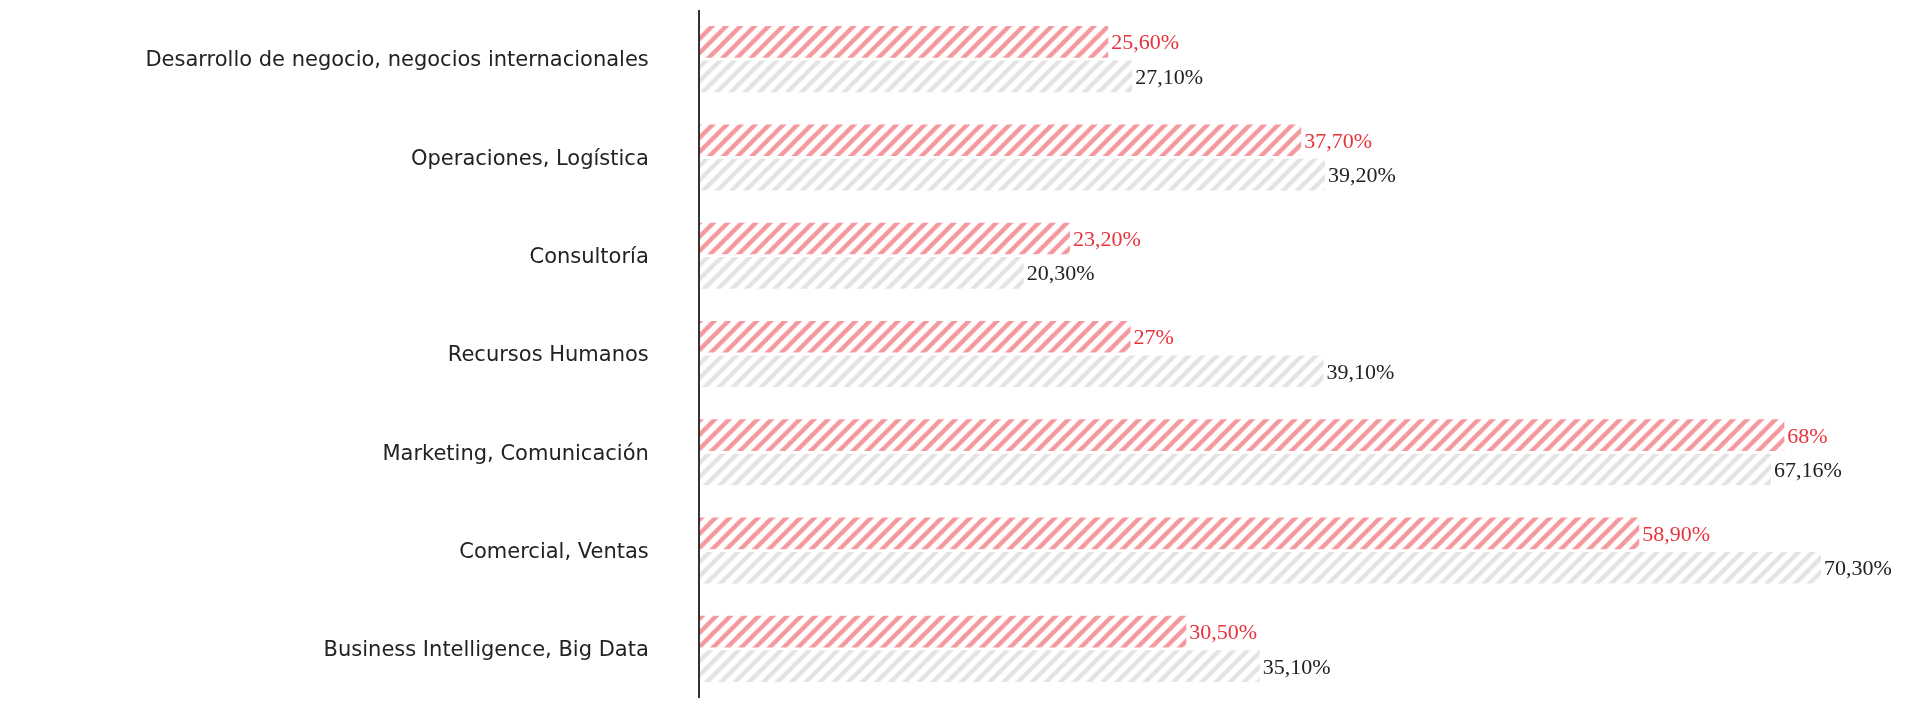 This screenshot has width=1920, height=708. What do you see at coordinates (1060, 273) in the screenshot?
I see `data-label: 20,30%` at bounding box center [1060, 273].